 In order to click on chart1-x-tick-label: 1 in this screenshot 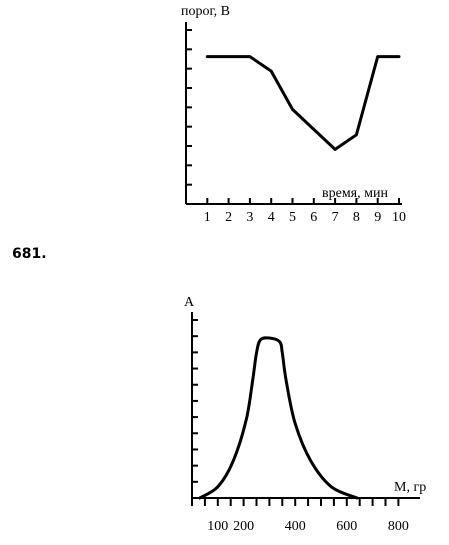, I will do `click(207, 217)`.